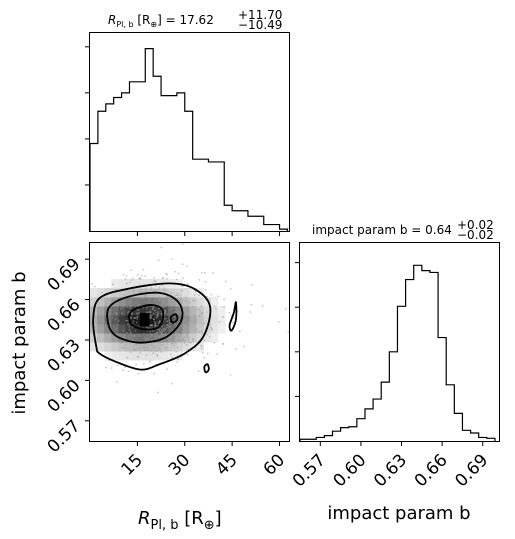 The width and height of the screenshot is (515, 539). What do you see at coordinates (64, 436) in the screenshot?
I see `y-tick-label: 0.57` at bounding box center [64, 436].